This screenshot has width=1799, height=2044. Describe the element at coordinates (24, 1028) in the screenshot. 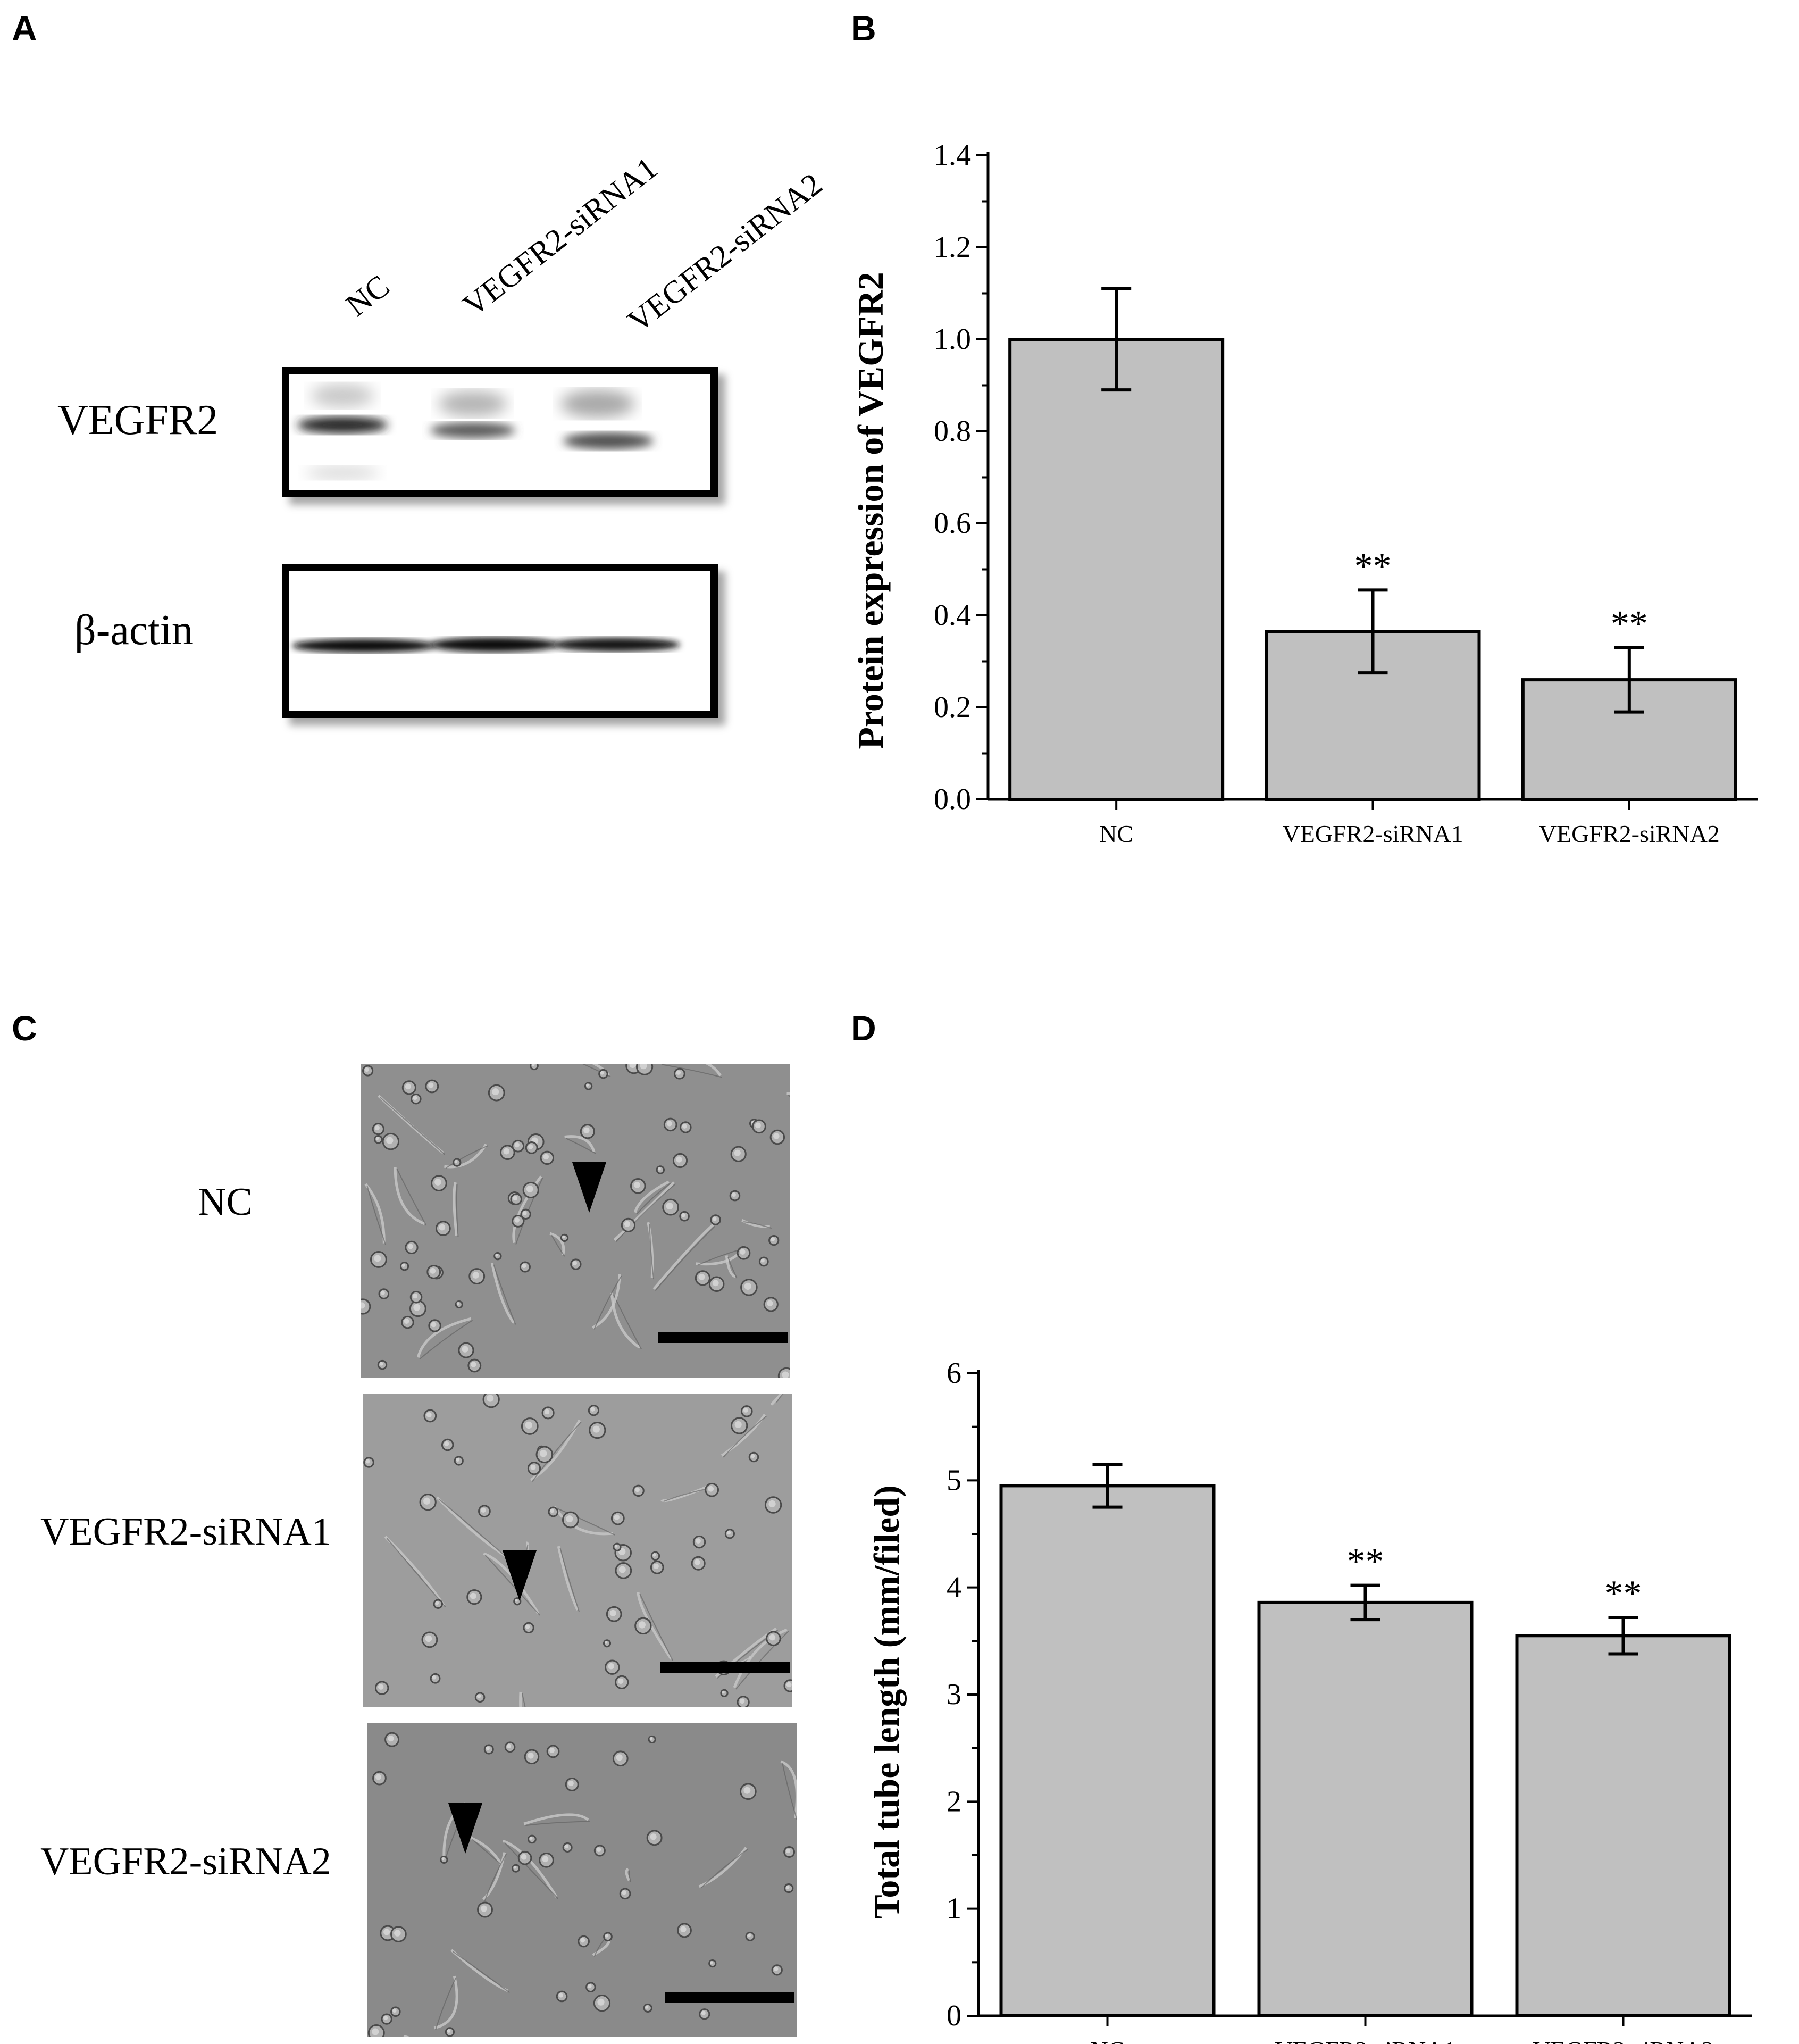

I see `panel-letter-c: C` at that location.